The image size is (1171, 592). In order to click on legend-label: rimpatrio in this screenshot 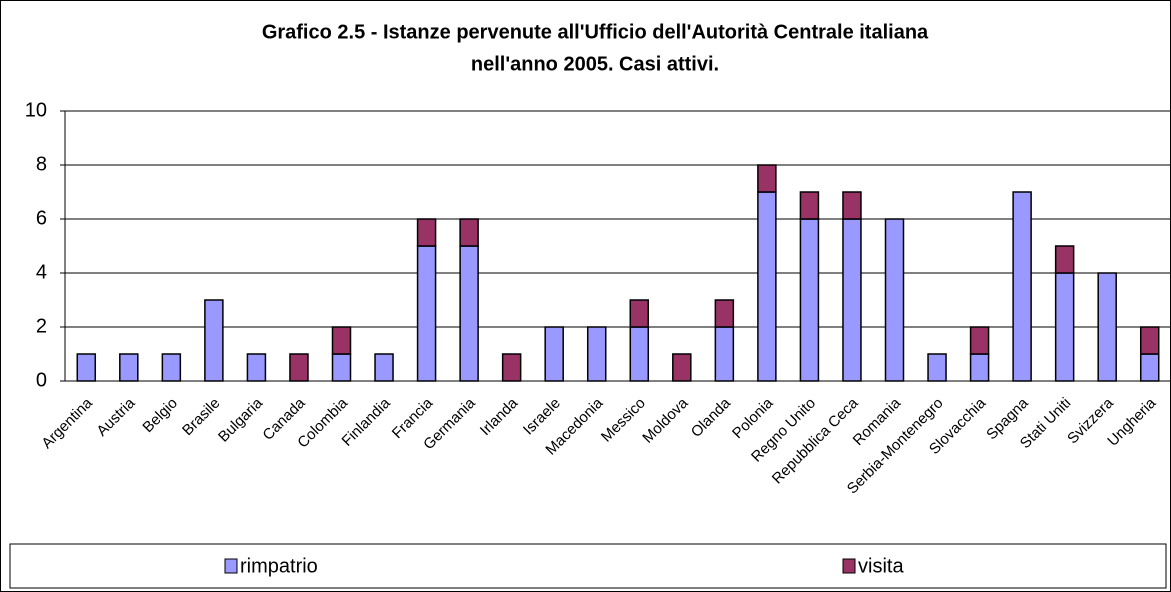, I will do `click(279, 566)`.